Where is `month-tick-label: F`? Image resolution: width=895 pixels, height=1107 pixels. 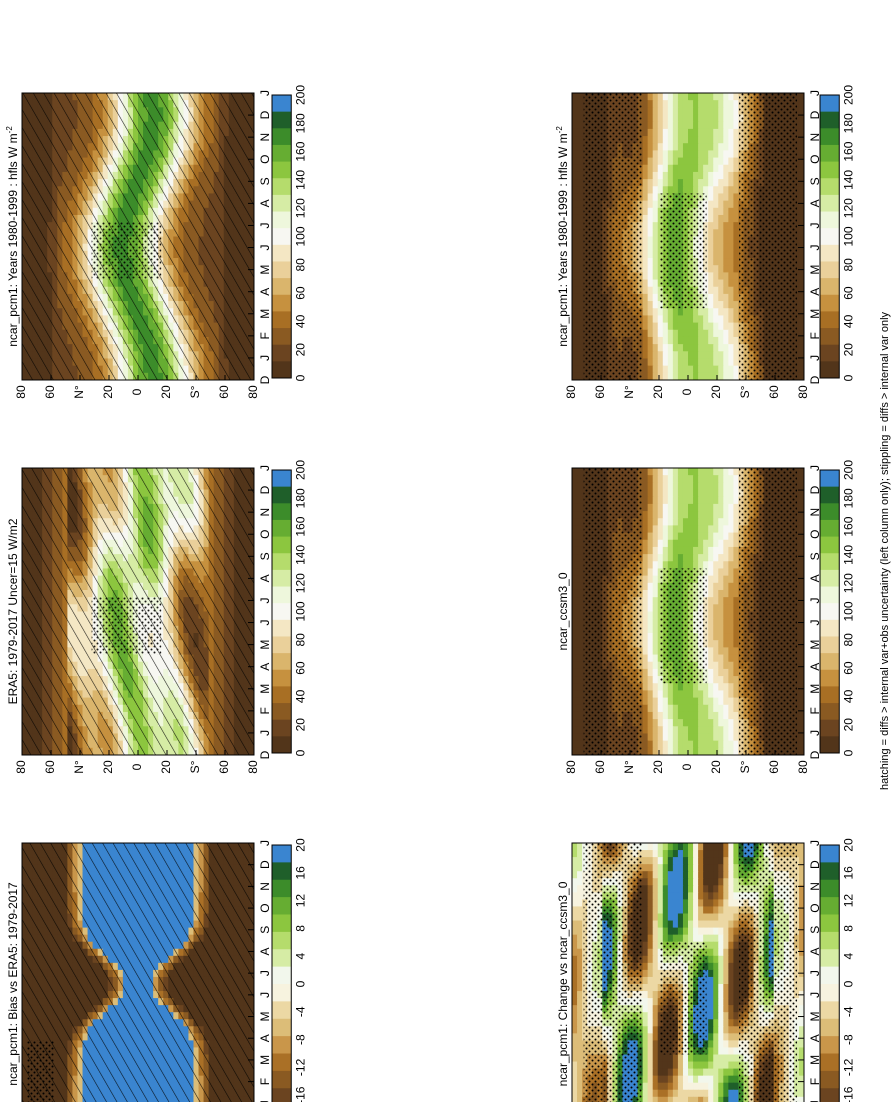 month-tick-label: F is located at coordinates (265, 335).